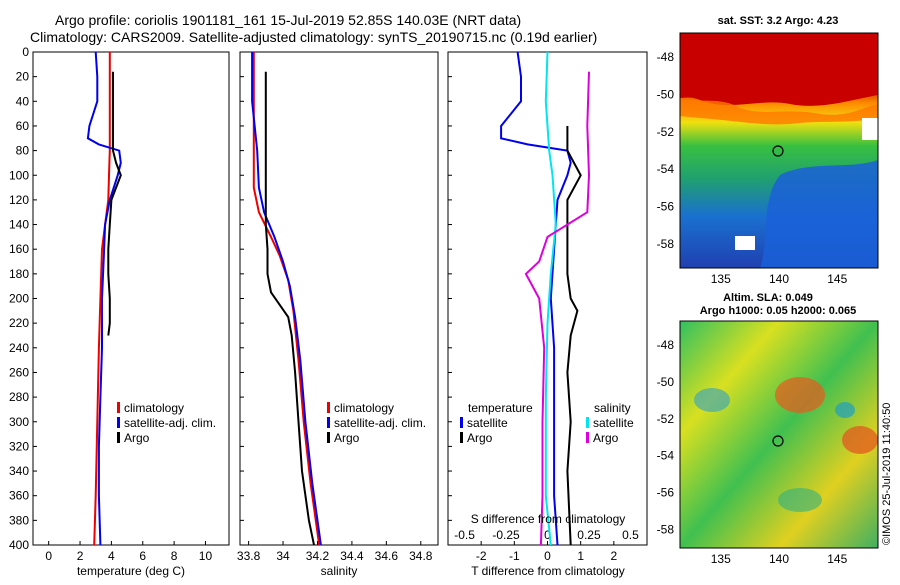  Describe the element at coordinates (487, 423) in the screenshot. I see `legend-label-temp-satellite: satellite` at that location.